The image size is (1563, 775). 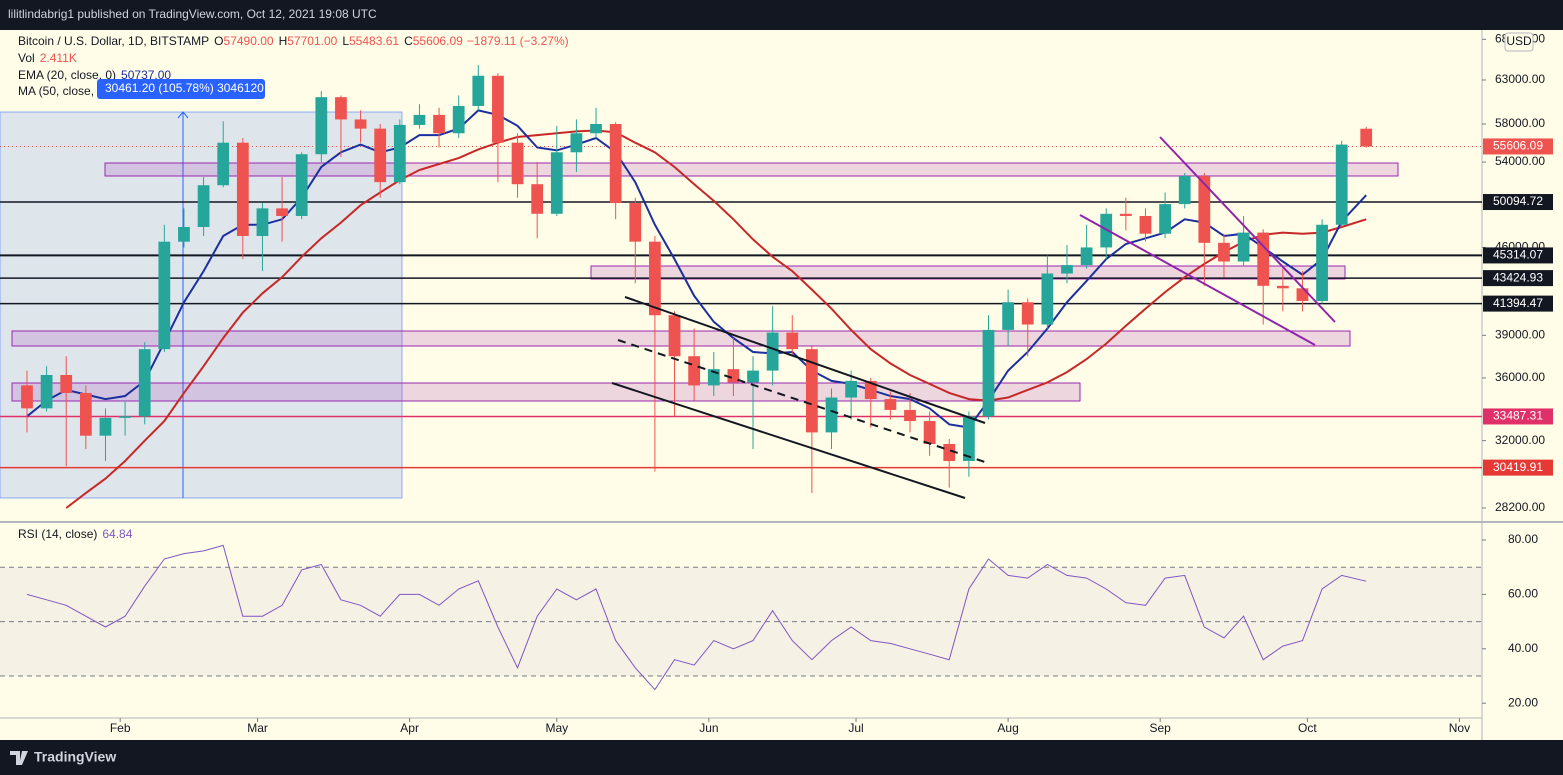 I want to click on level-label: 45314.07, so click(x=1518, y=255).